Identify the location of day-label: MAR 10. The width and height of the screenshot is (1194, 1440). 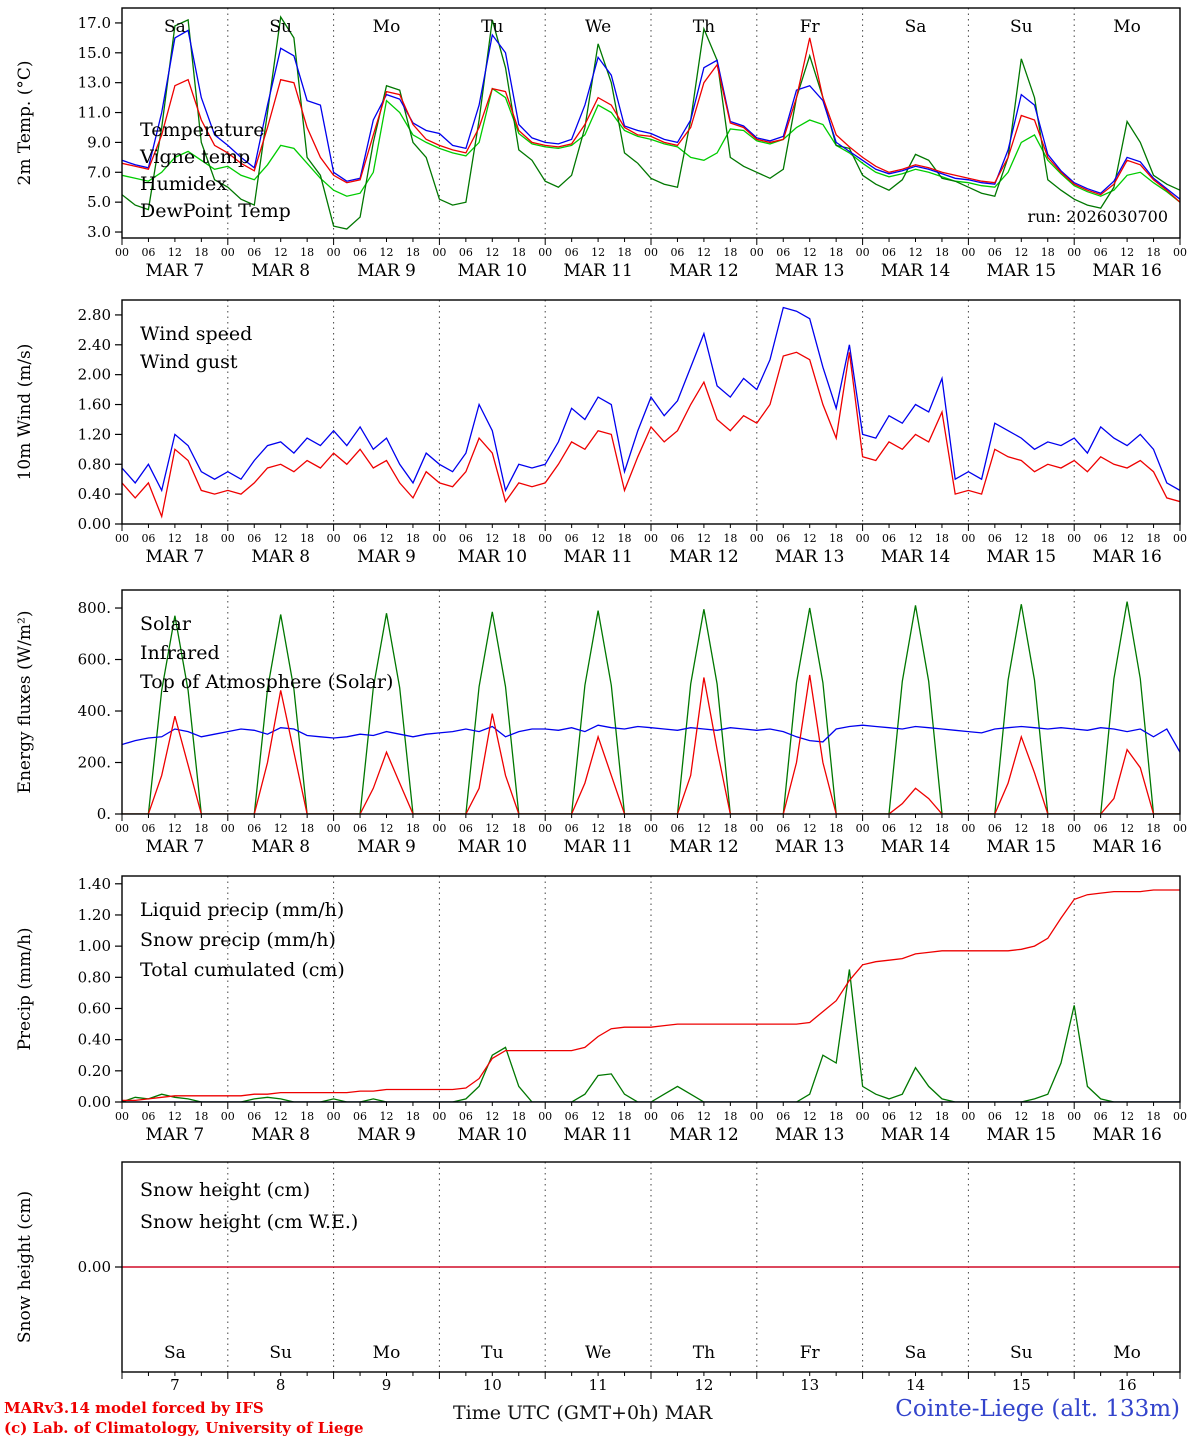
(493, 557).